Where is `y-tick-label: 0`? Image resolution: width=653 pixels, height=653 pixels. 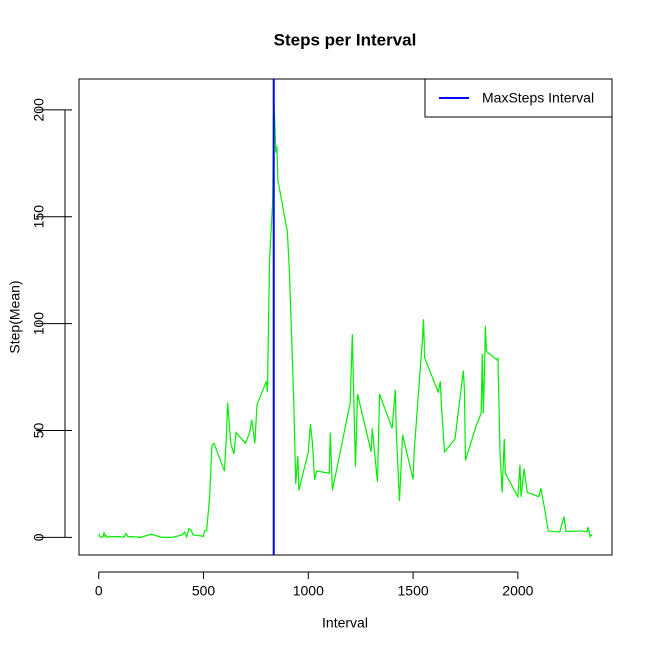 y-tick-label: 0 is located at coordinates (39, 537).